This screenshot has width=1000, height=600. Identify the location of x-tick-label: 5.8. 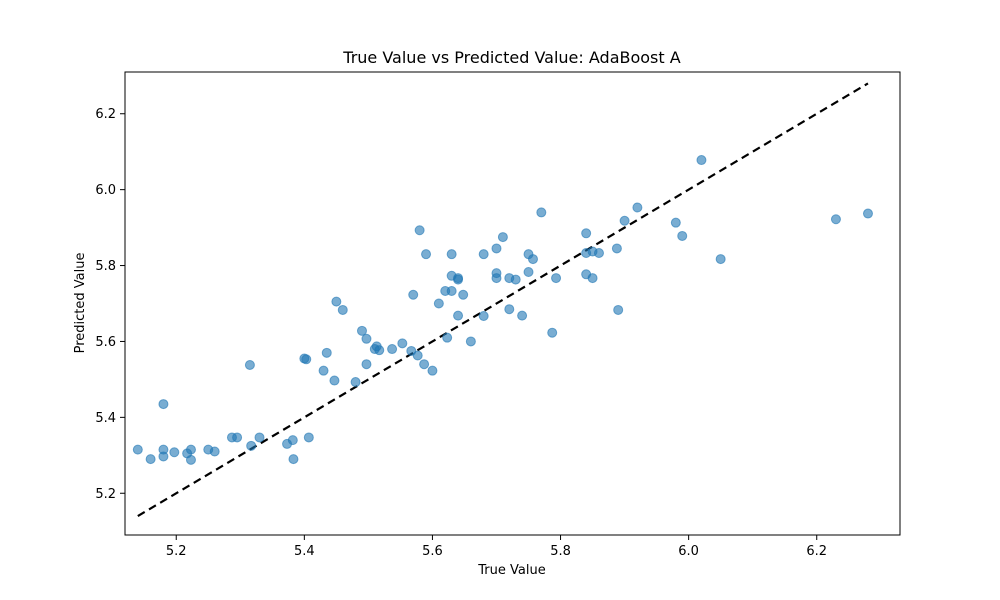
(560, 551).